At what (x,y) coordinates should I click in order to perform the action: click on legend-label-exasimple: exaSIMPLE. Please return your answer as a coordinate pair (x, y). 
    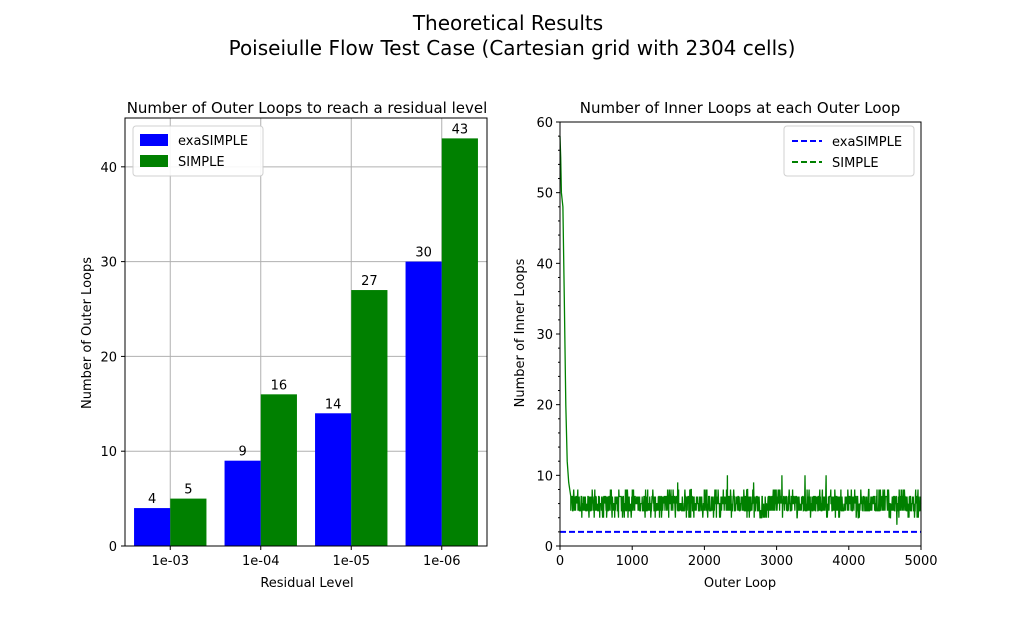
    Looking at the image, I should click on (213, 141).